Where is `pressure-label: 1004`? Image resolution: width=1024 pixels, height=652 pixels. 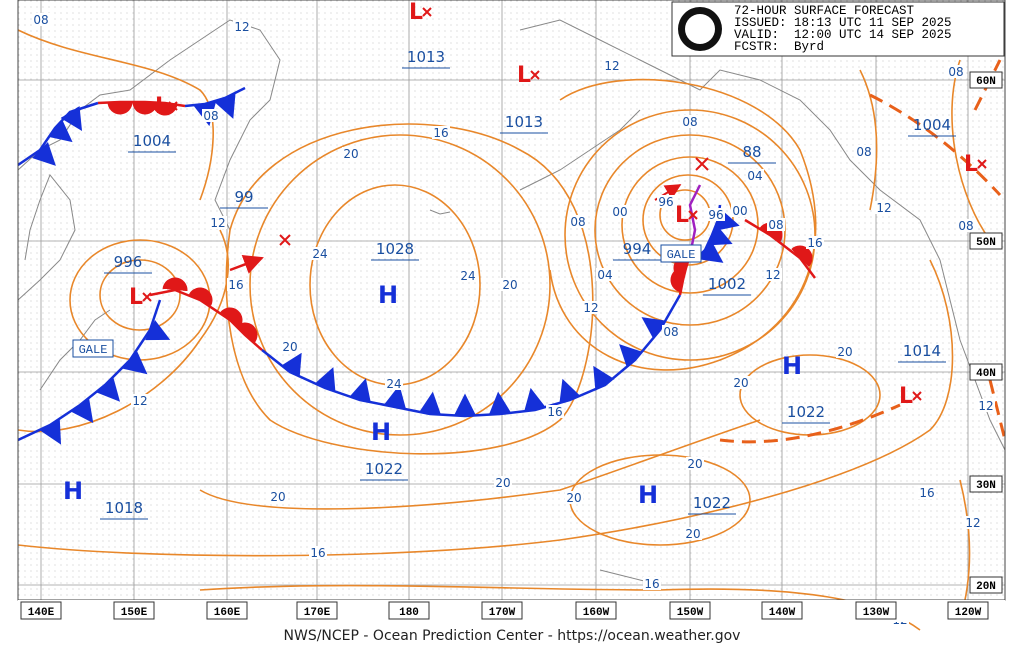 pressure-label: 1004 is located at coordinates (932, 125).